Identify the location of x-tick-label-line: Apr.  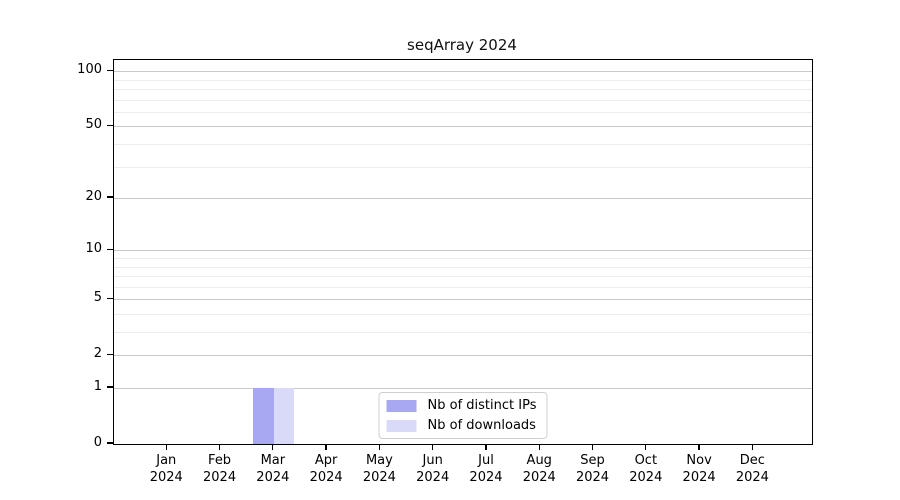
(326, 460).